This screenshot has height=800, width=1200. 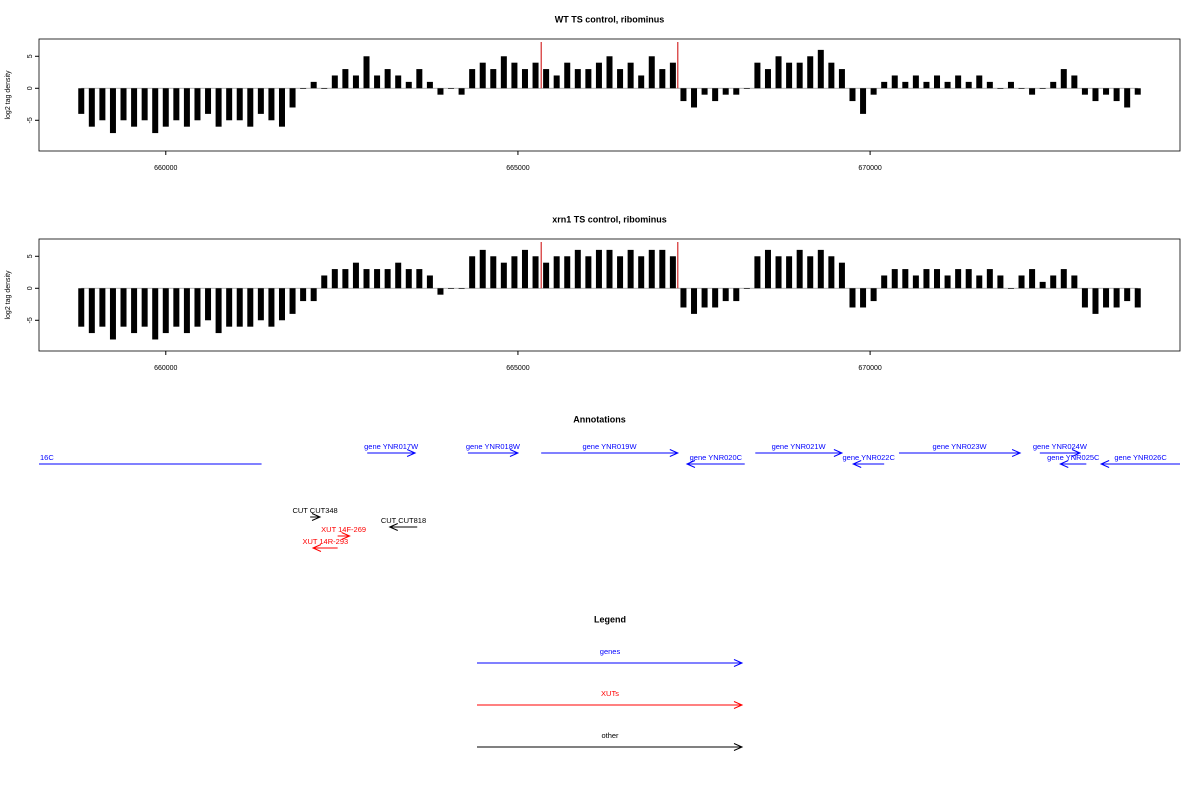 What do you see at coordinates (609, 219) in the screenshot?
I see `chart-title: xrn1 TS control, ribominus` at bounding box center [609, 219].